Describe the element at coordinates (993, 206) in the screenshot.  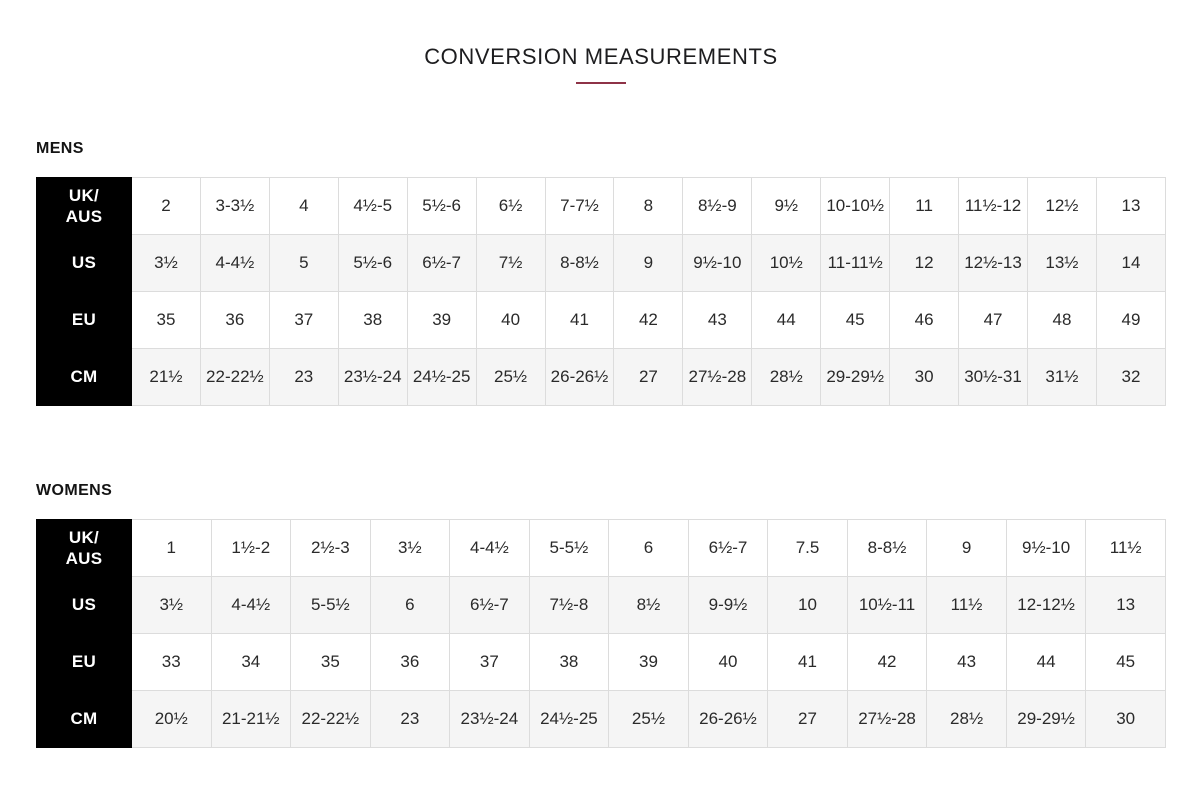
I see `size-cell: 11½-12` at that location.